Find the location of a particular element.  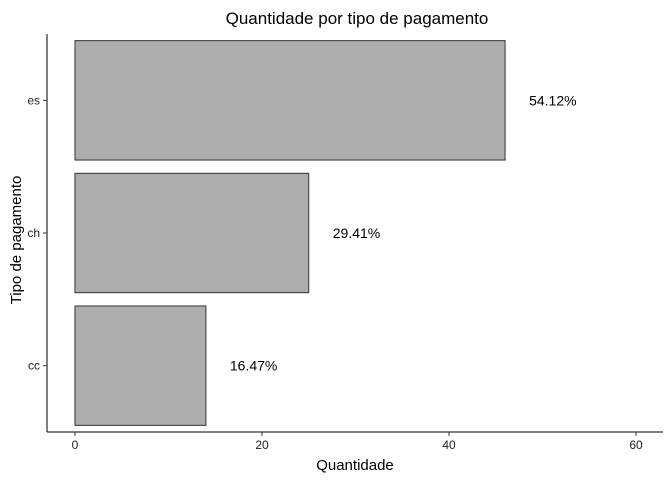

x-tick-label-20: 20 is located at coordinates (262, 445).